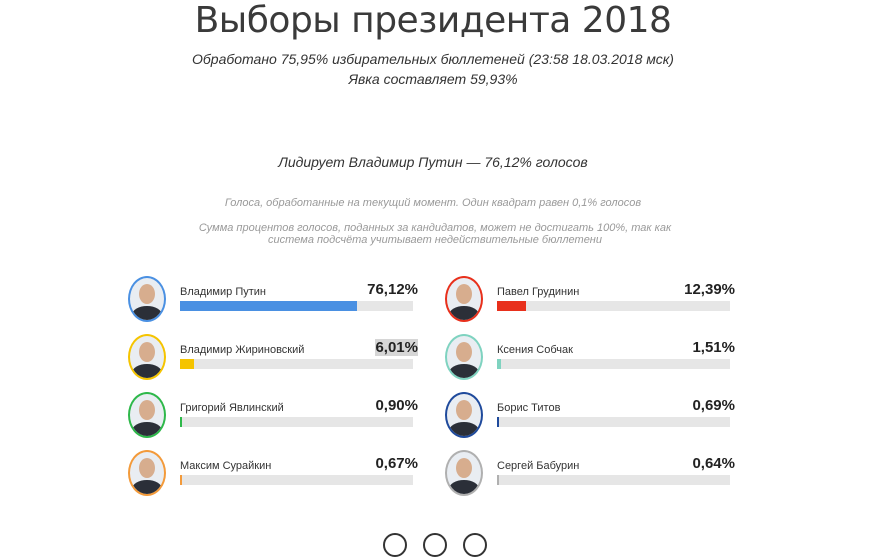 The width and height of the screenshot is (892, 557). I want to click on candidate-row: Григорий Явлинский 0,90%, so click(273, 418).